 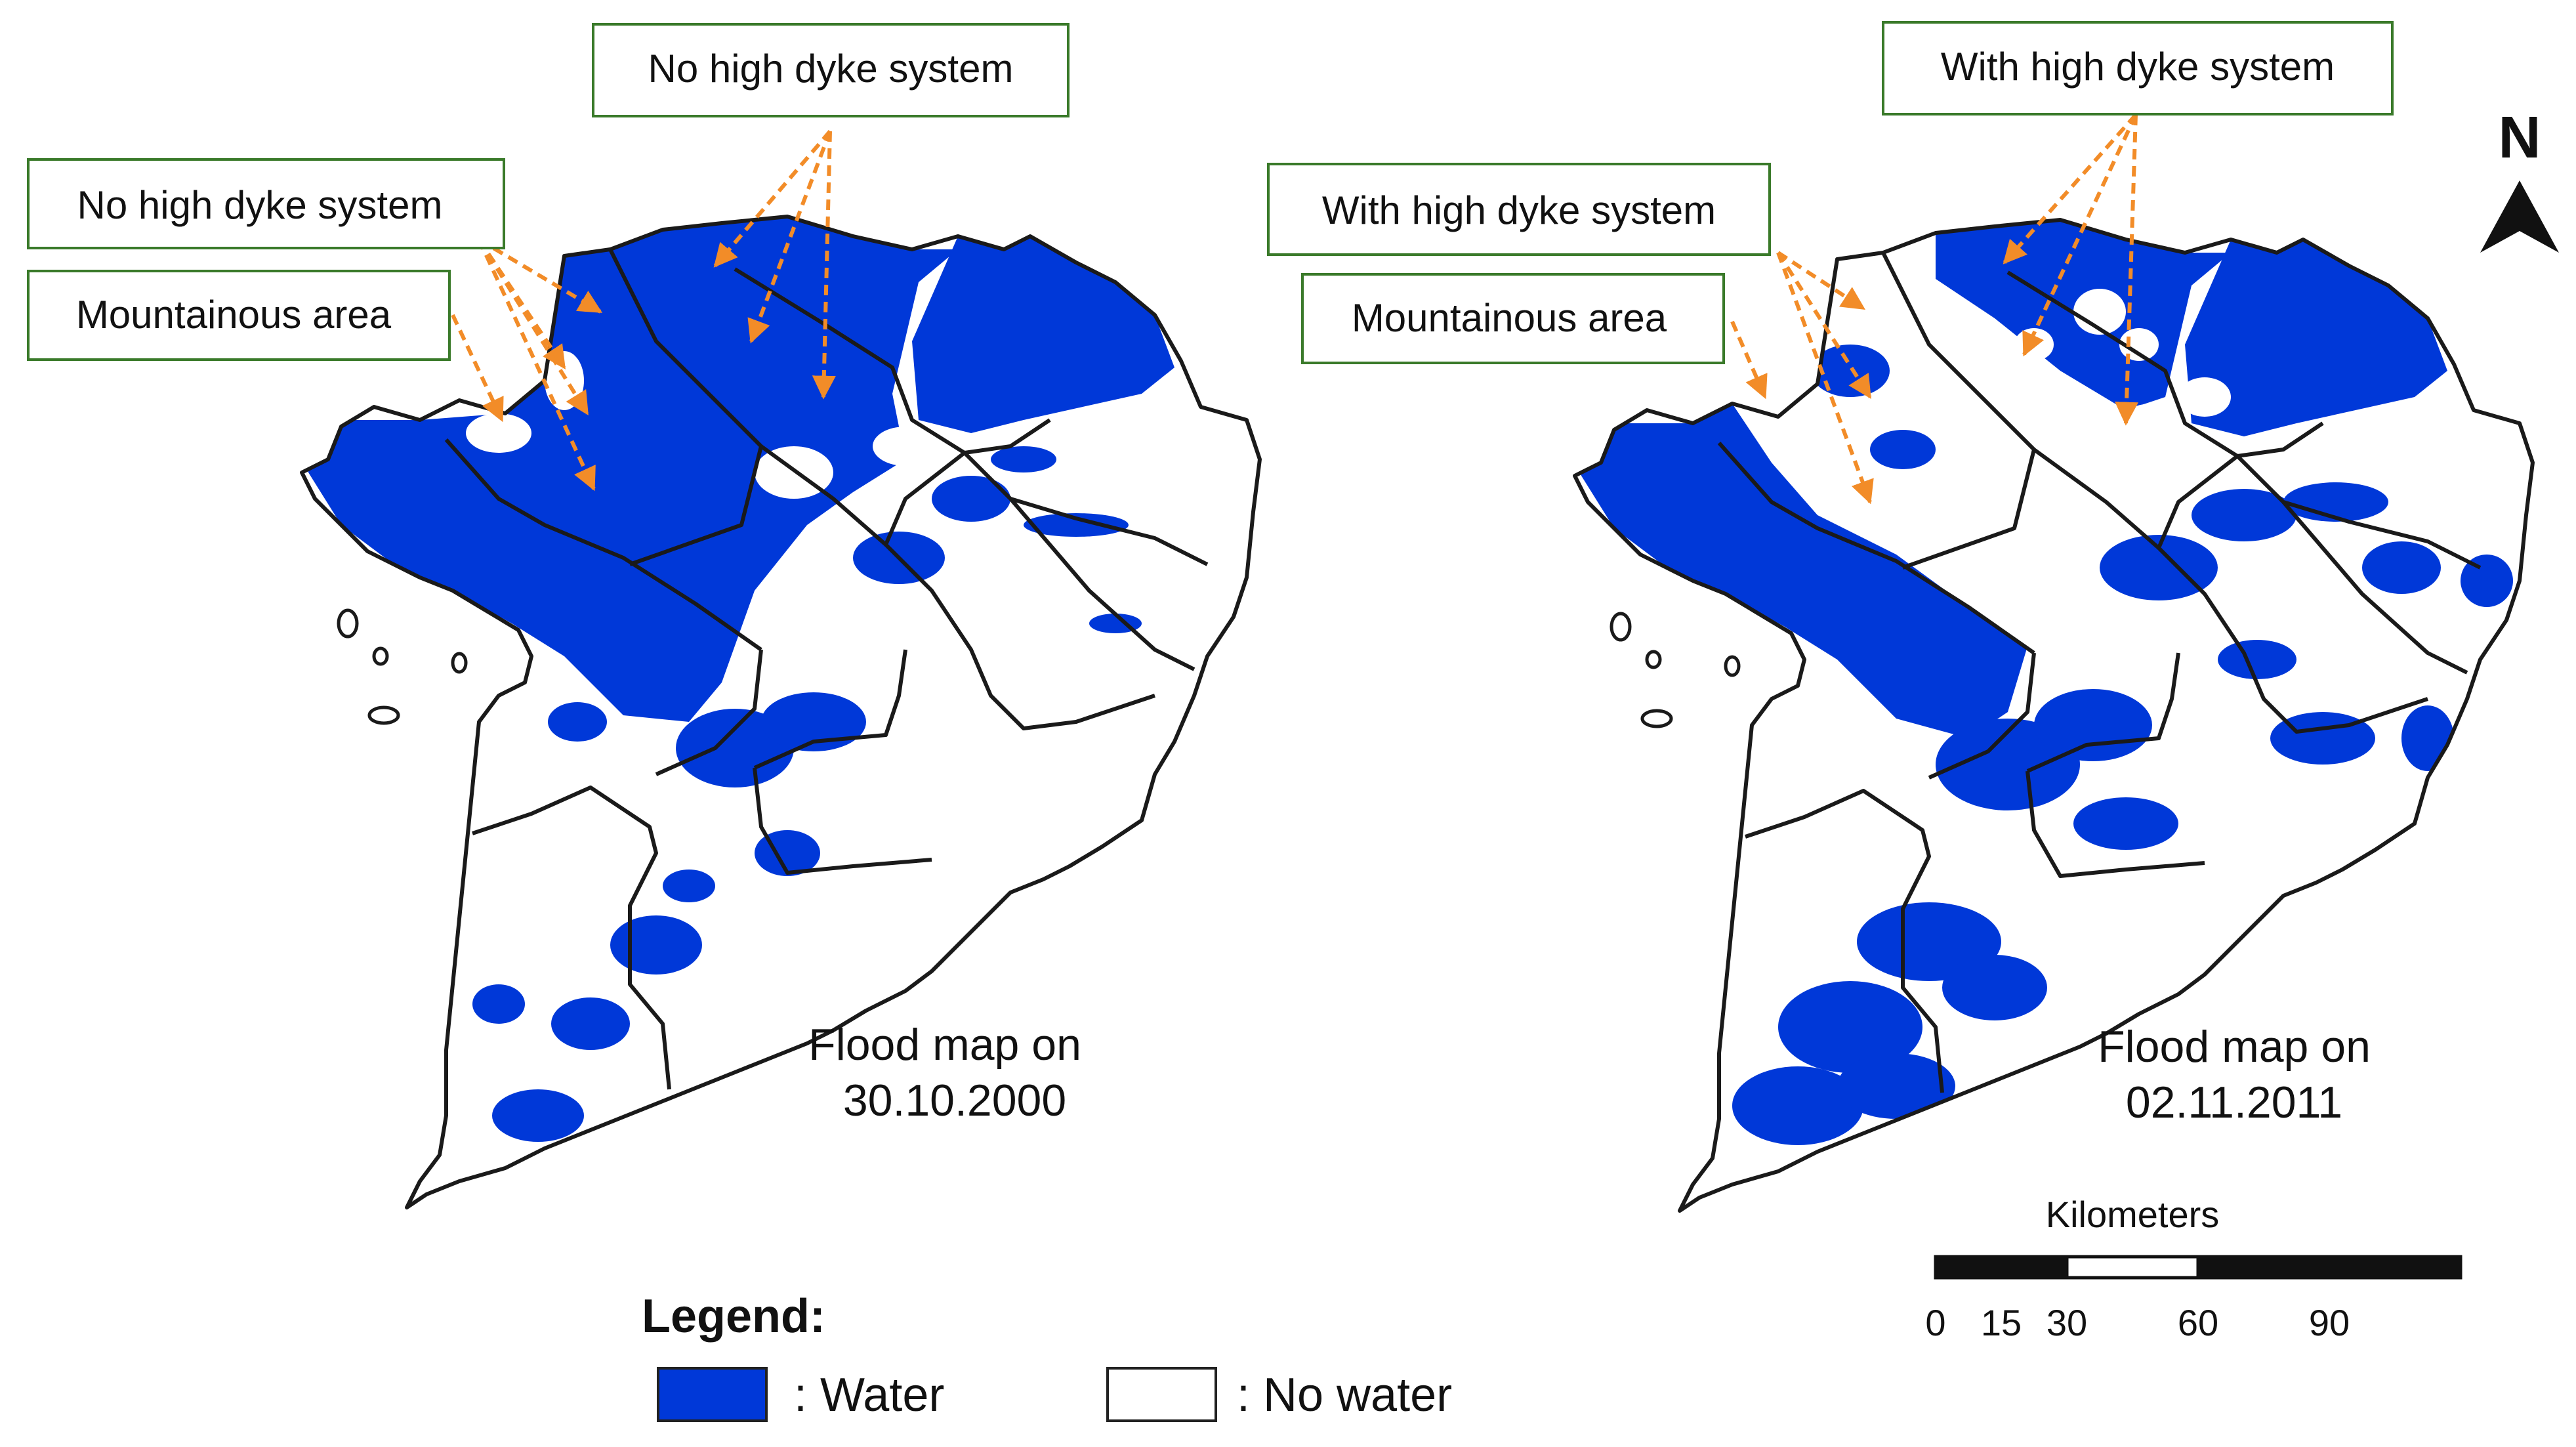 I want to click on right-callout-mountain: Mountainous area, so click(x=1513, y=319).